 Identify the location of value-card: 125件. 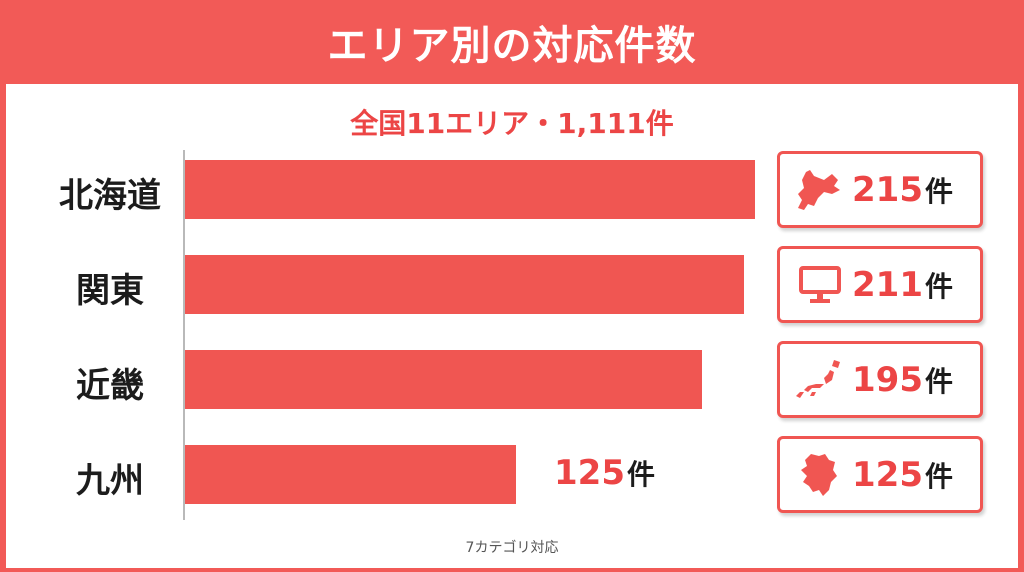
(880, 474).